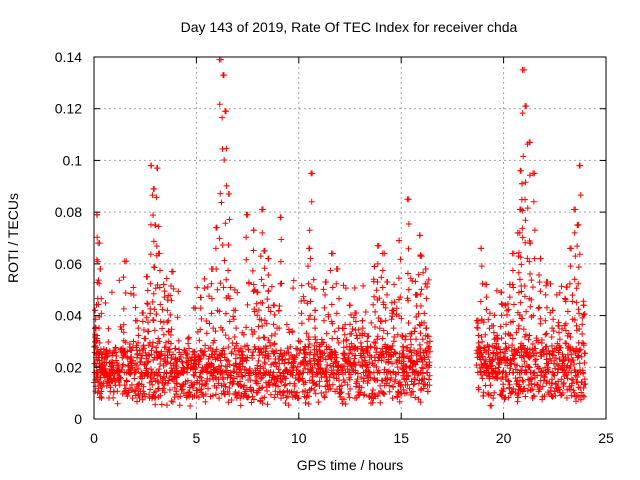 This screenshot has height=480, width=640. Describe the element at coordinates (78, 419) in the screenshot. I see `y-tick-label: 0` at that location.